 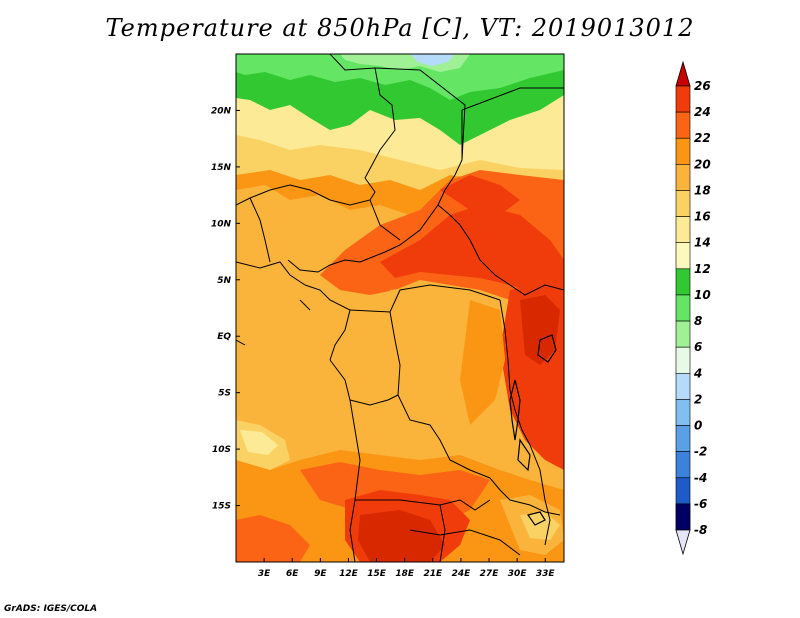 I want to click on grads-credit: GrADS: IGES/COLA, so click(x=51, y=609).